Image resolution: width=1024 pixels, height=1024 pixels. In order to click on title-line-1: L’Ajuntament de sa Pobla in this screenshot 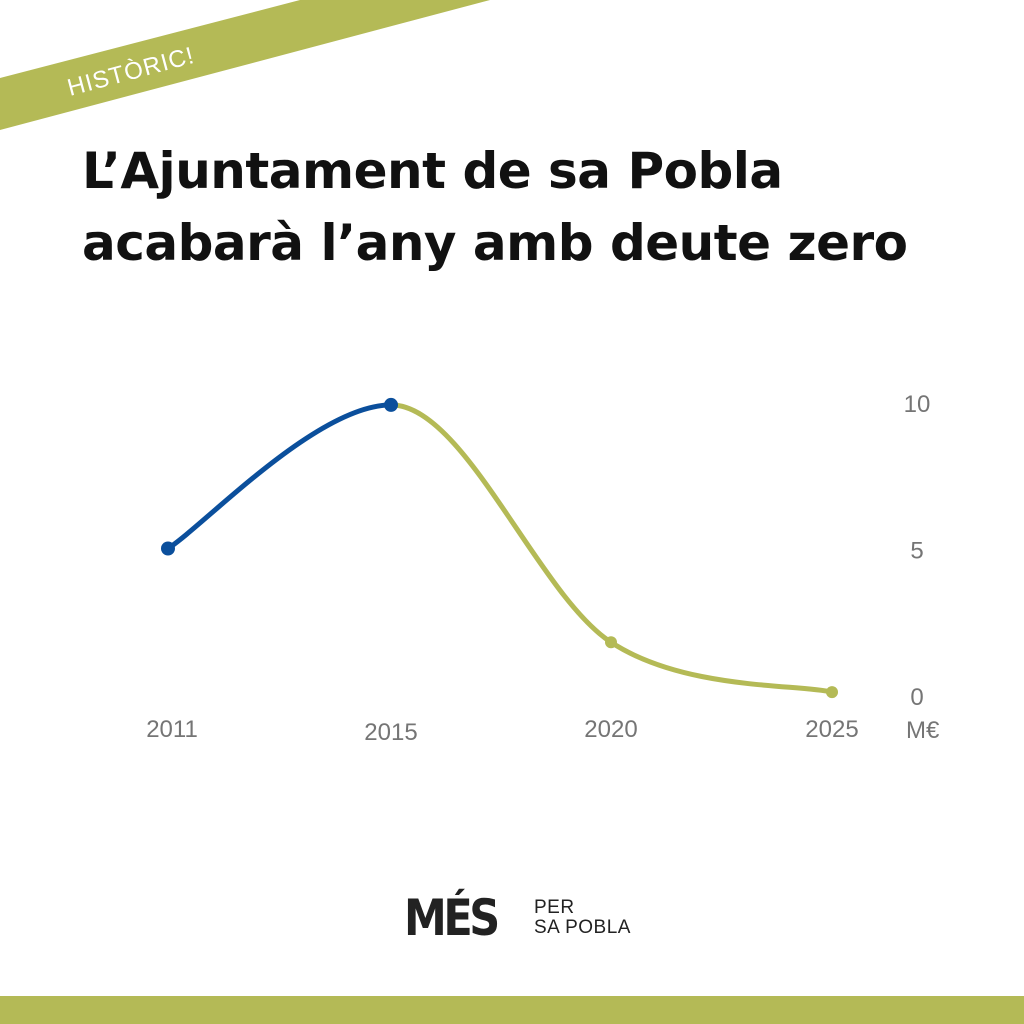, I will do `click(432, 171)`.